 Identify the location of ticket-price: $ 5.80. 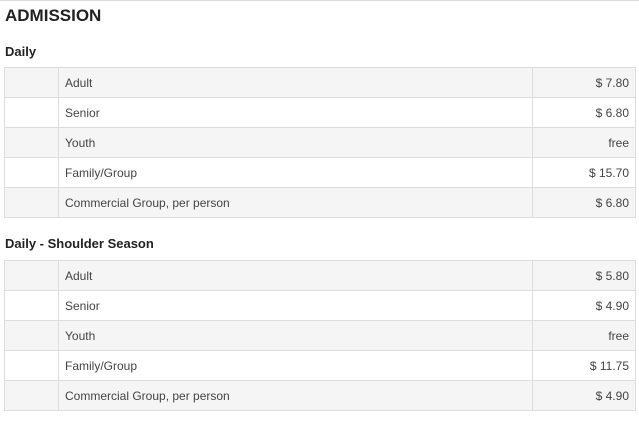
(584, 275).